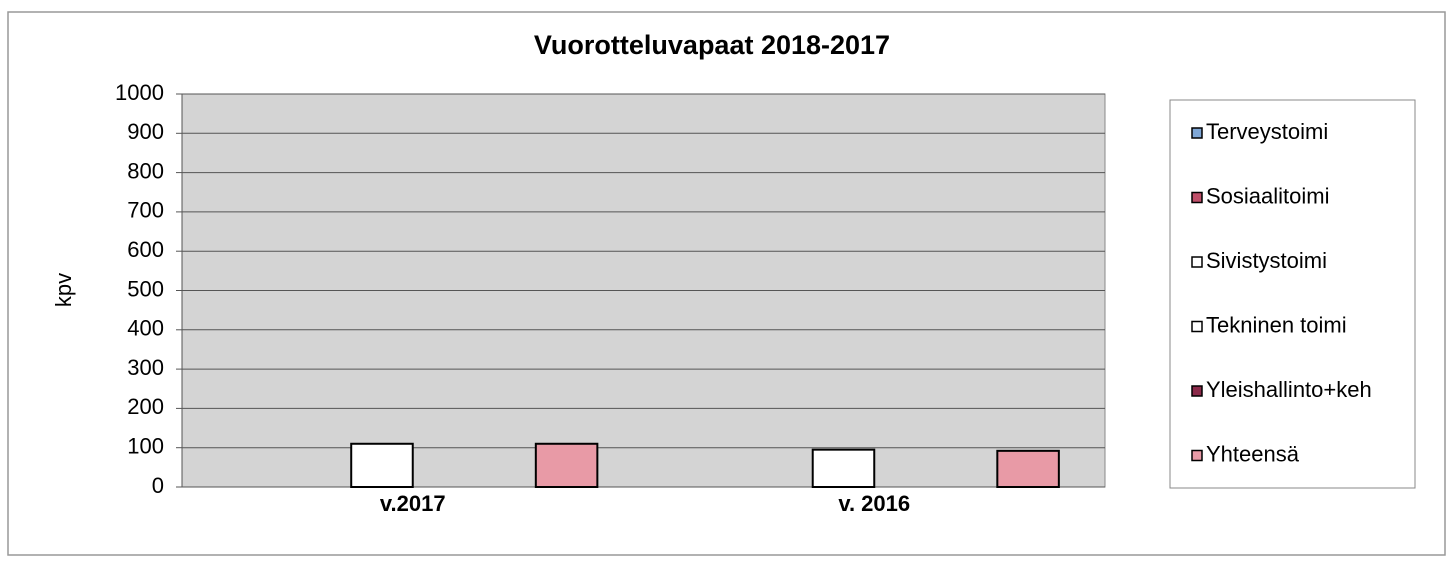 Image resolution: width=1452 pixels, height=567 pixels. Describe the element at coordinates (413, 503) in the screenshot. I see `x-tick-label: v.2017` at that location.